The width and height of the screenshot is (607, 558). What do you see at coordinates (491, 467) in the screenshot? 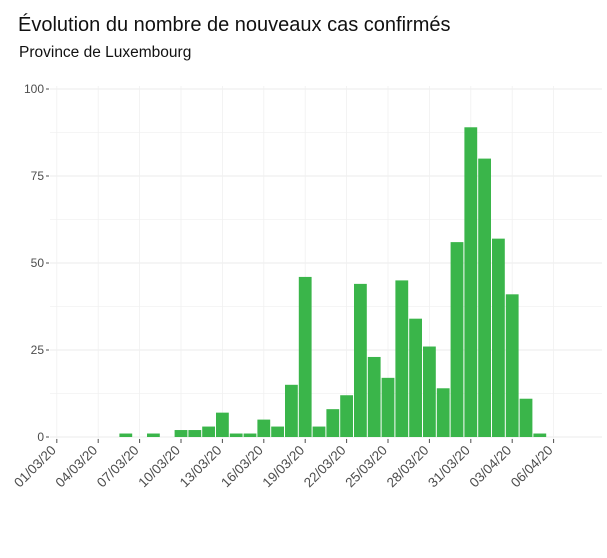
I see `x-tick-label: 03/04/20` at bounding box center [491, 467].